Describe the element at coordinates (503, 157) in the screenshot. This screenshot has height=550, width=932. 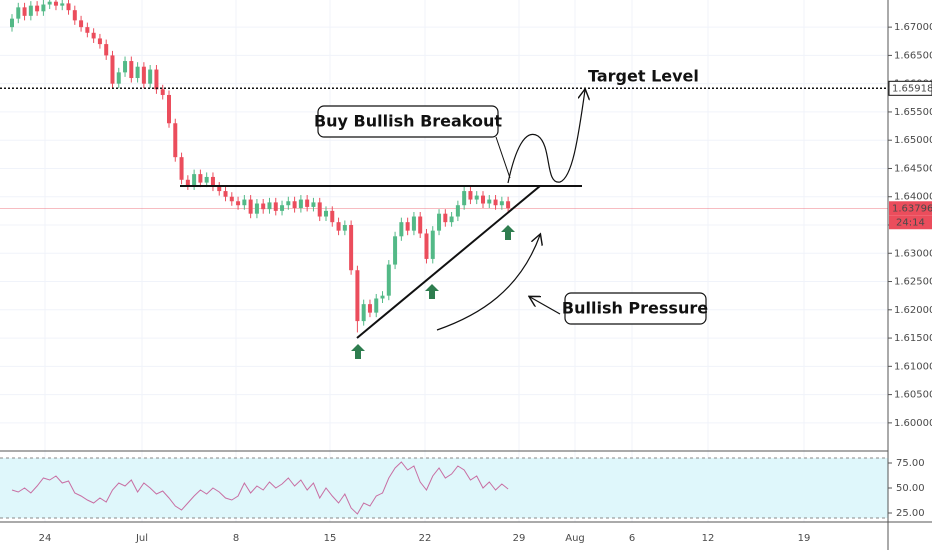
I see `callout-line` at that location.